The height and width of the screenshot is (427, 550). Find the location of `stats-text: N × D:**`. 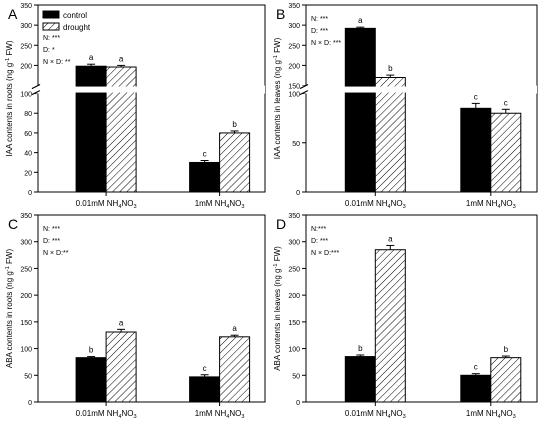

stats-text: N × D:** is located at coordinates (56, 253).